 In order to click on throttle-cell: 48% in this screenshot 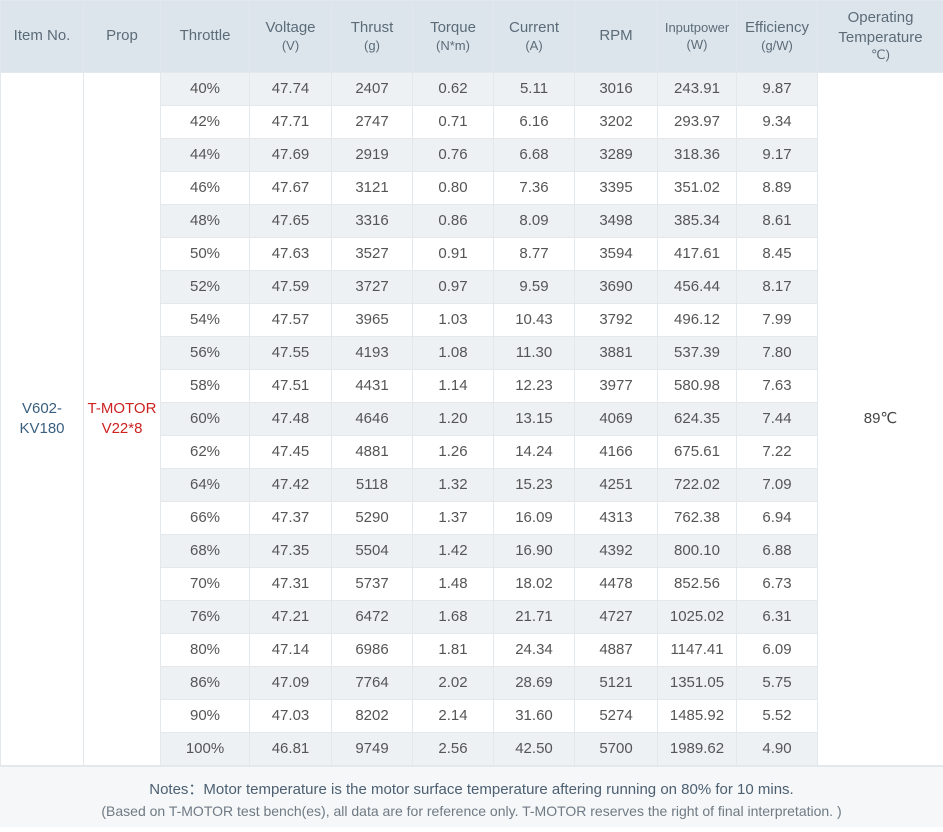, I will do `click(205, 221)`.